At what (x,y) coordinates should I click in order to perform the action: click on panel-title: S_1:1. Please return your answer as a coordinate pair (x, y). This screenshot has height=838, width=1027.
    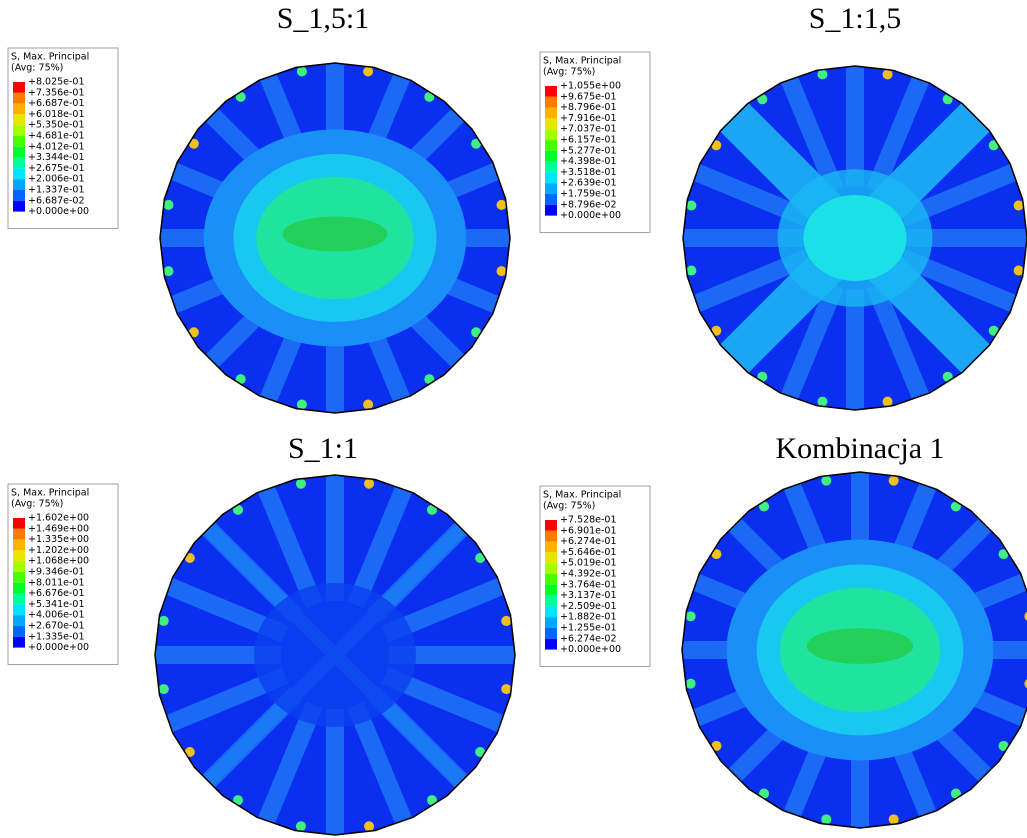
    Looking at the image, I should click on (323, 448).